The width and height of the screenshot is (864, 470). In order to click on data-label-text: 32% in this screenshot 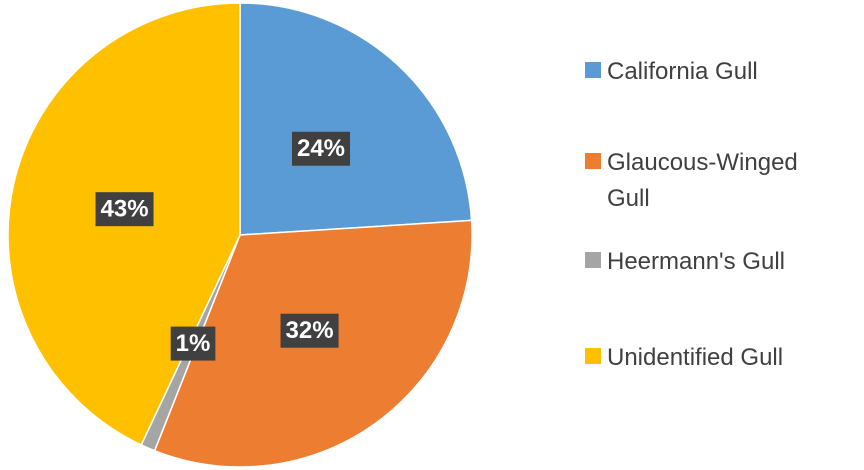, I will do `click(310, 330)`.